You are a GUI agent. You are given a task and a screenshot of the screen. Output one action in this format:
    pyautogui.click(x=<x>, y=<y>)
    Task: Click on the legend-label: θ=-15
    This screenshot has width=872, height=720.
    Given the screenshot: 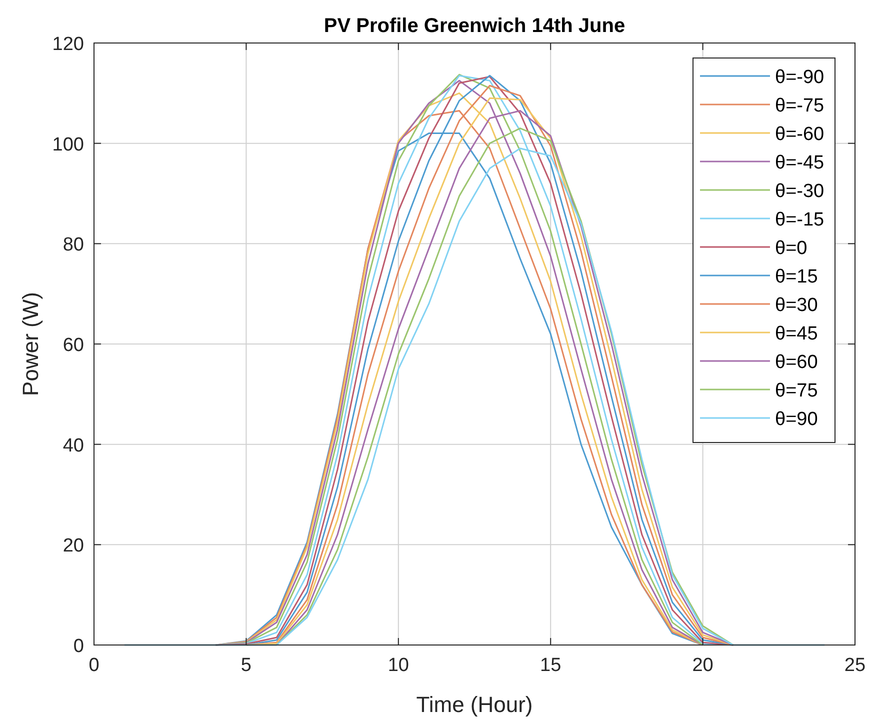 What is the action you would take?
    pyautogui.click(x=799, y=220)
    